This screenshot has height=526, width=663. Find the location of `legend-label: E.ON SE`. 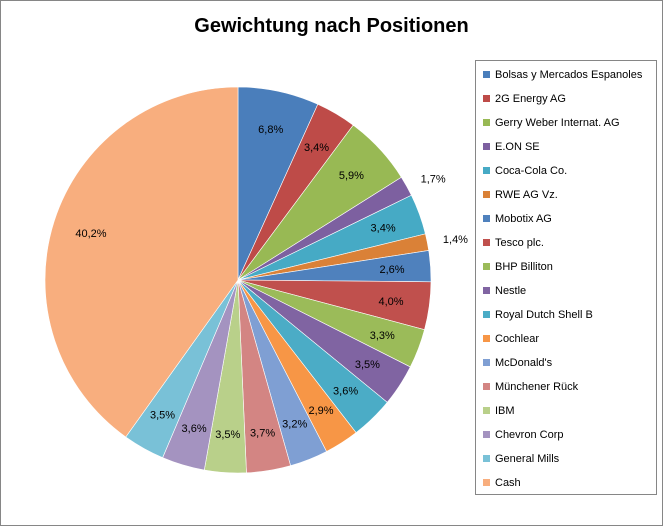

legend-label: E.ON SE is located at coordinates (517, 147).